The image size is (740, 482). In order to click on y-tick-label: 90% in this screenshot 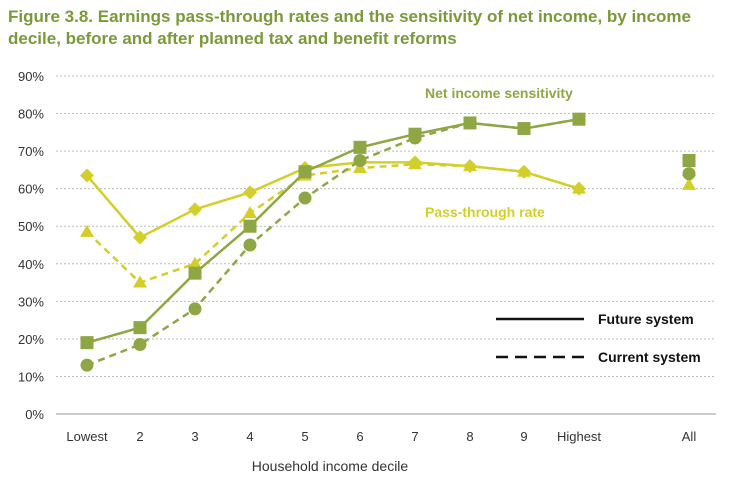, I will do `click(31, 76)`.